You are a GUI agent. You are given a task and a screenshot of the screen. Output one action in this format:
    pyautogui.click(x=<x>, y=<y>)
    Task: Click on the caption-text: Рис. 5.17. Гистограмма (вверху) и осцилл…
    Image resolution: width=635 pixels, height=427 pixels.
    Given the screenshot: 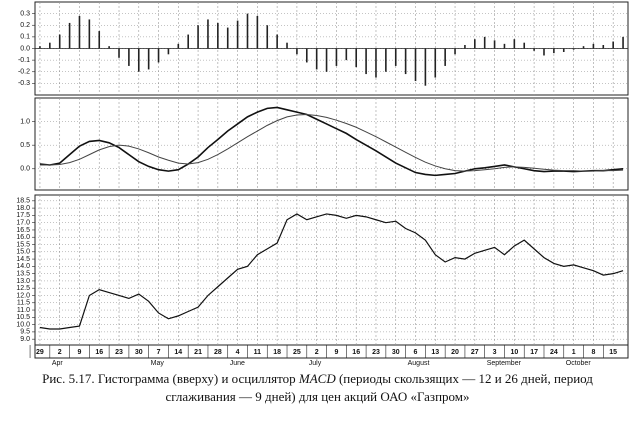 What is the action you would take?
    pyautogui.click(x=170, y=378)
    